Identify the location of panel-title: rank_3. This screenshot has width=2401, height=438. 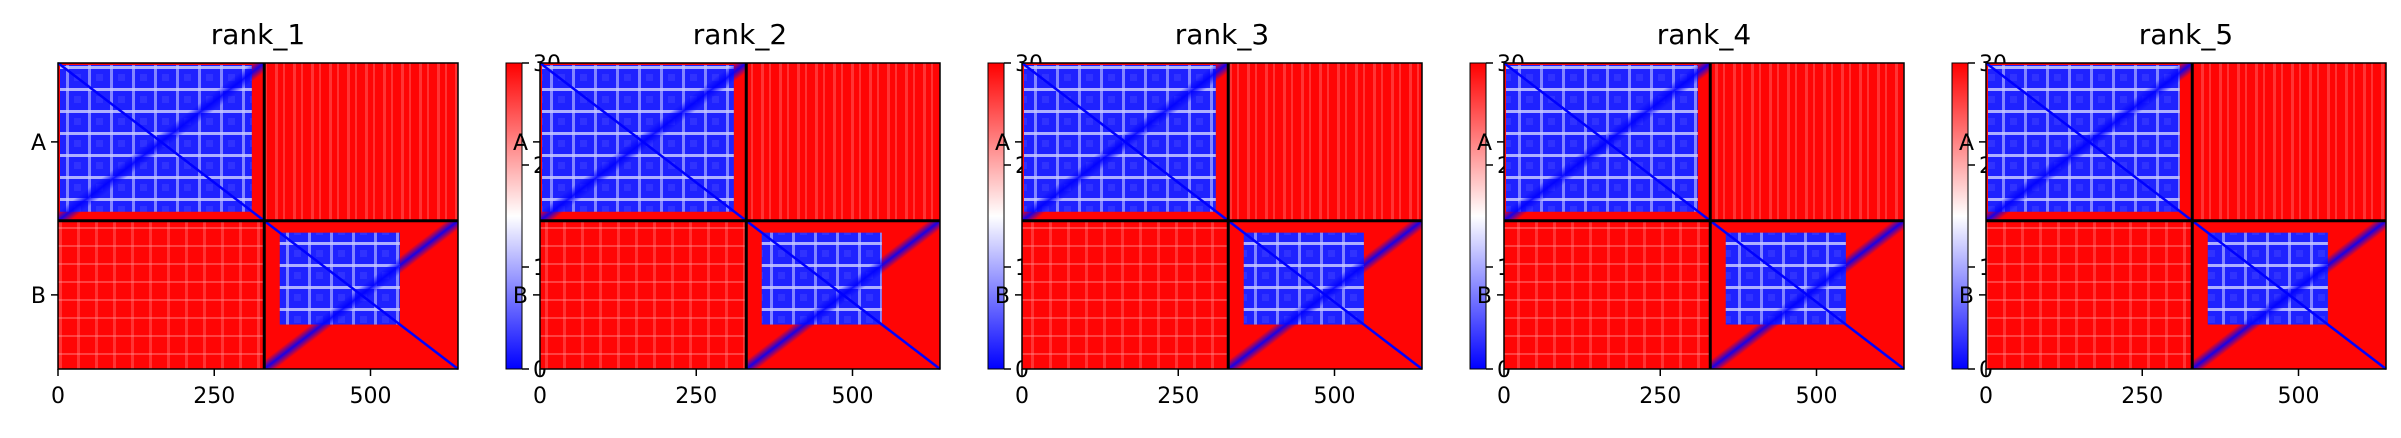
(1222, 34).